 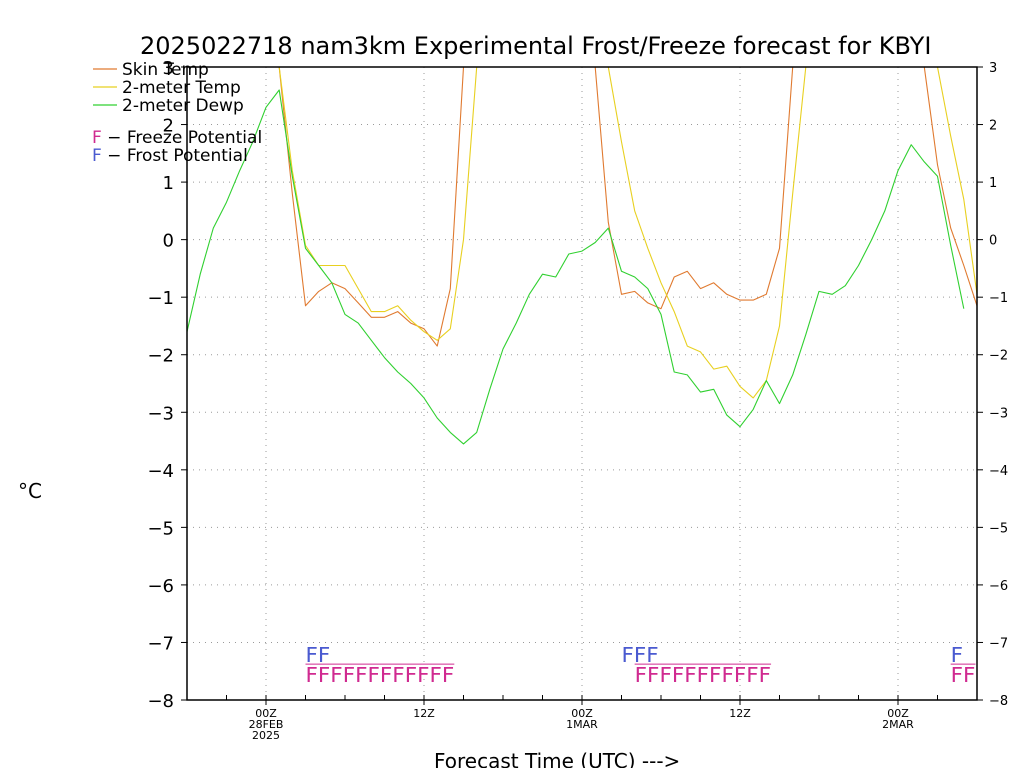 I want to click on freeze-potential-marker: FF, so click(x=963, y=675).